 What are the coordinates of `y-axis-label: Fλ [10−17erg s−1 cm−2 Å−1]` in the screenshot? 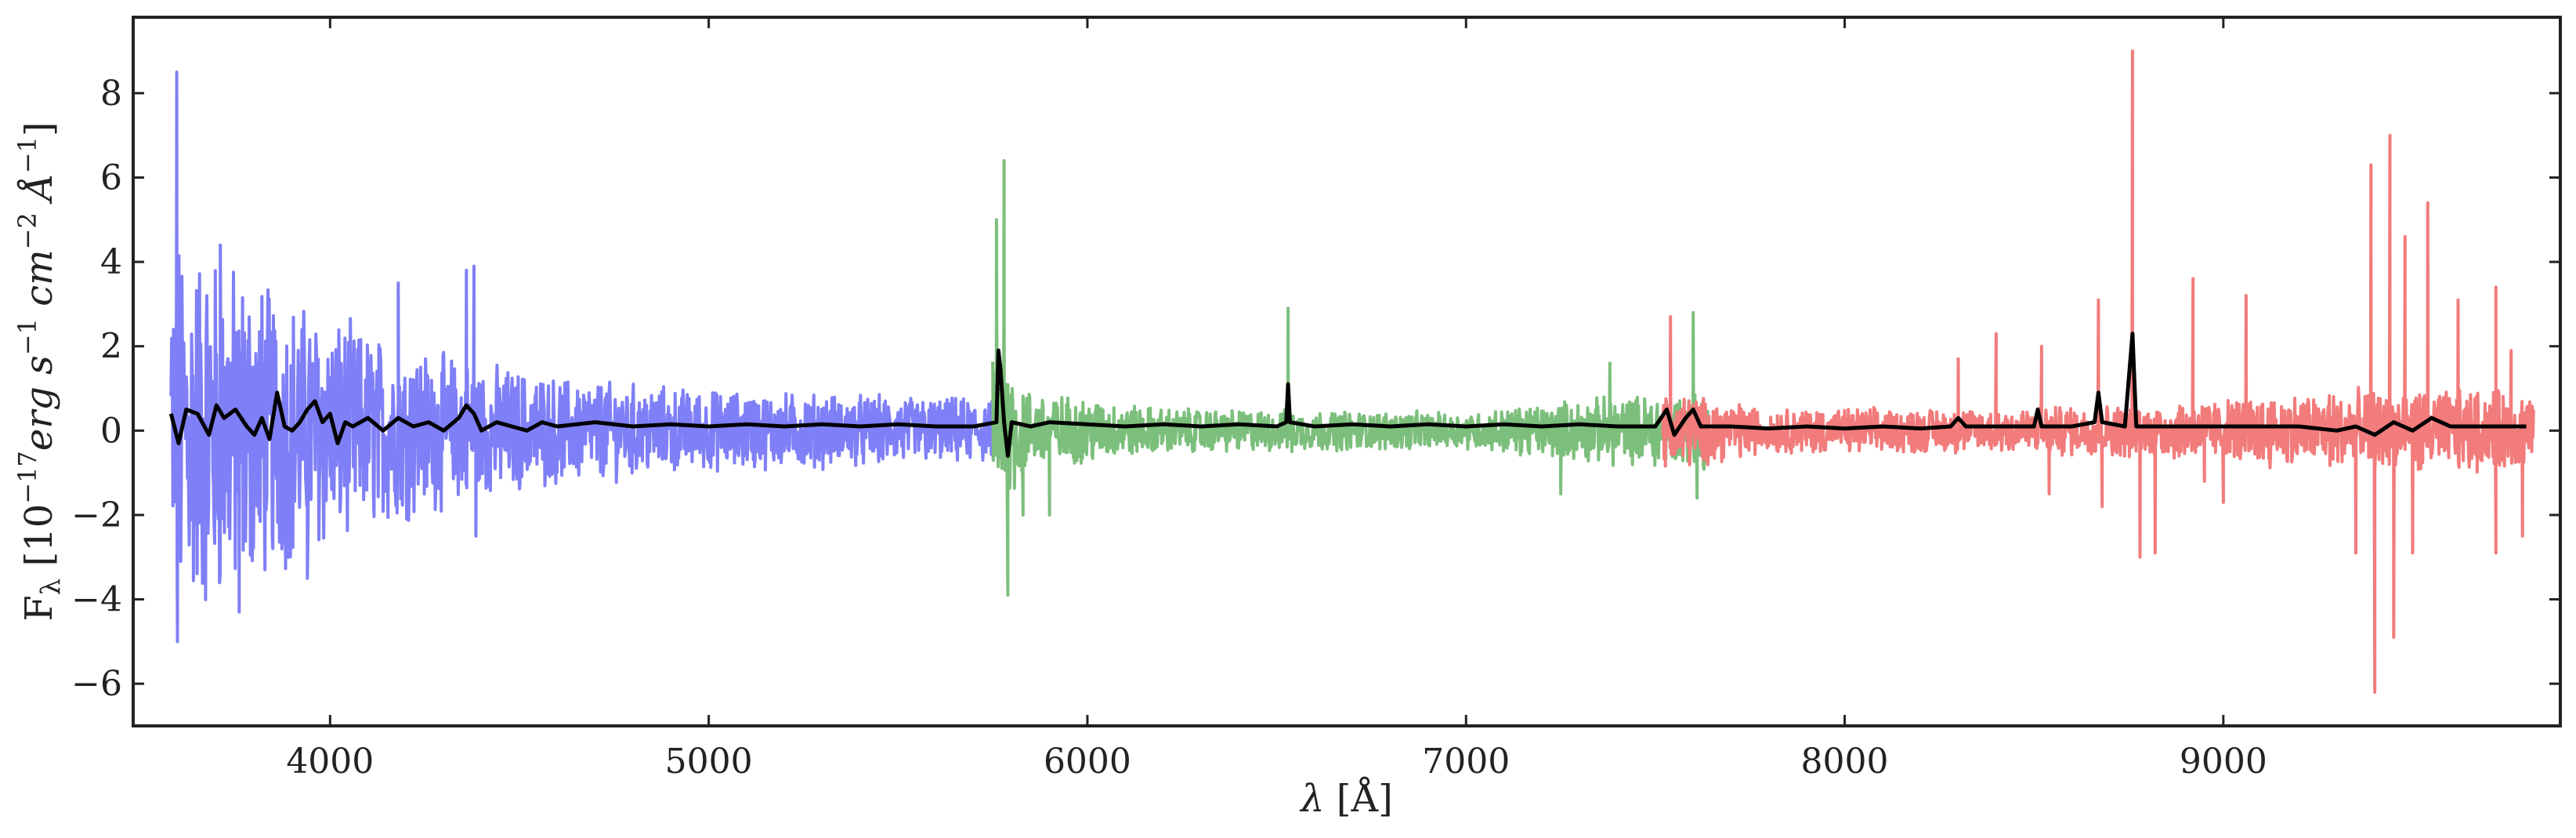 It's located at (40, 371).